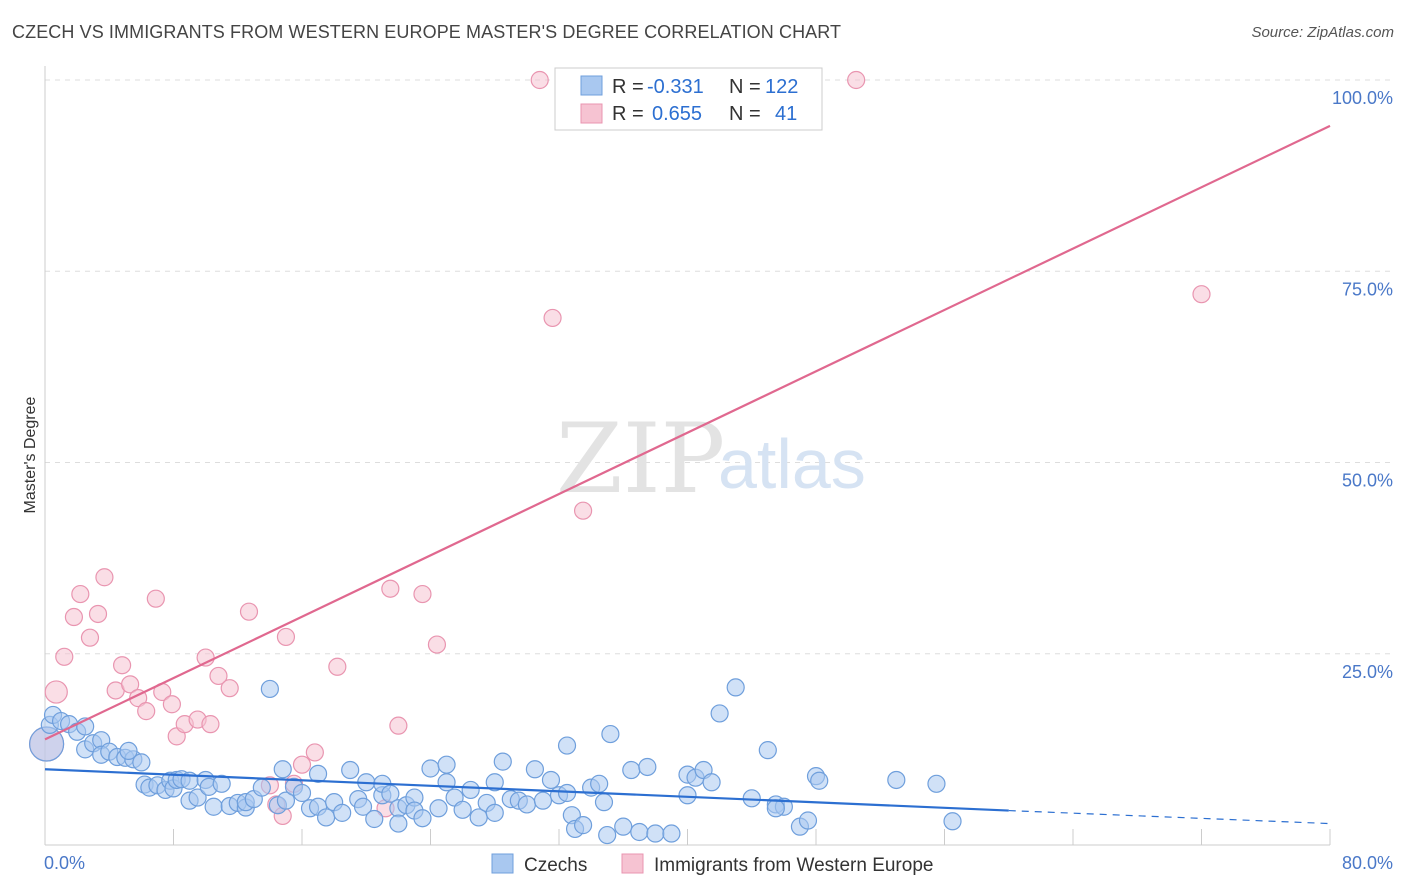 The image size is (1406, 892). Describe the element at coordinates (793, 865) in the screenshot. I see `bottom-legend-label-immigrants: Immigrants from Western Europe` at that location.